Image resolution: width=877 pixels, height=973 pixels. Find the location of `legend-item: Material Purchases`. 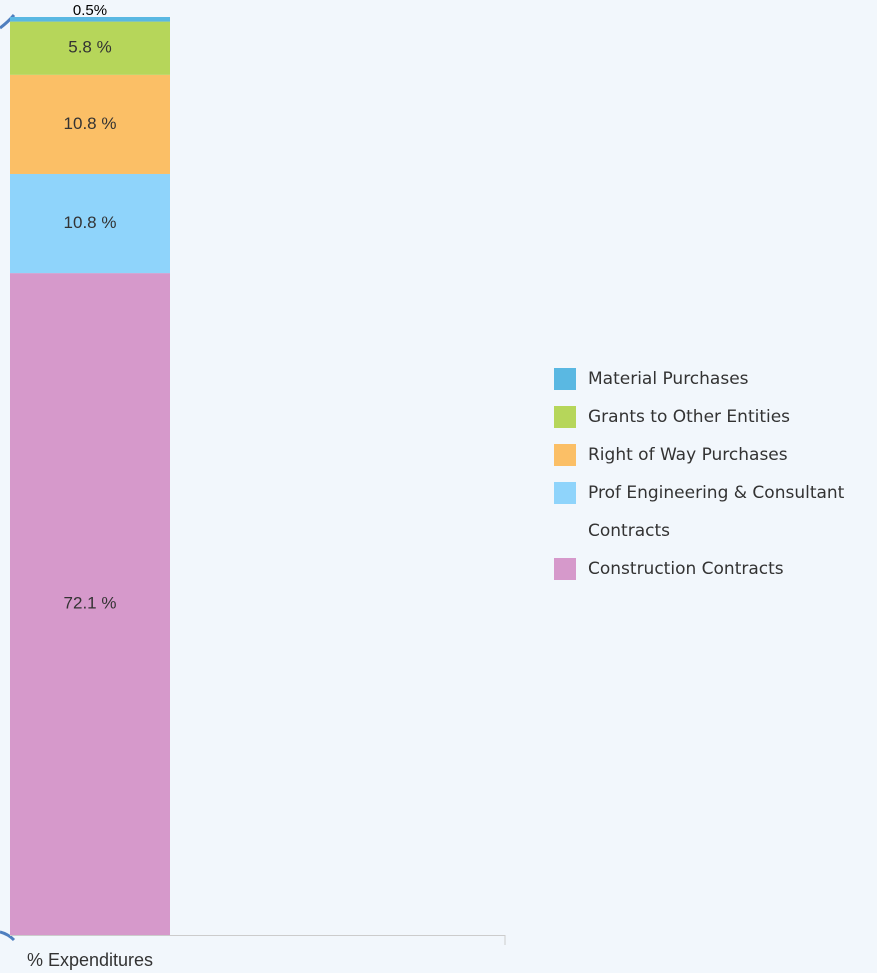

legend-item: Material Purchases is located at coordinates (714, 379).